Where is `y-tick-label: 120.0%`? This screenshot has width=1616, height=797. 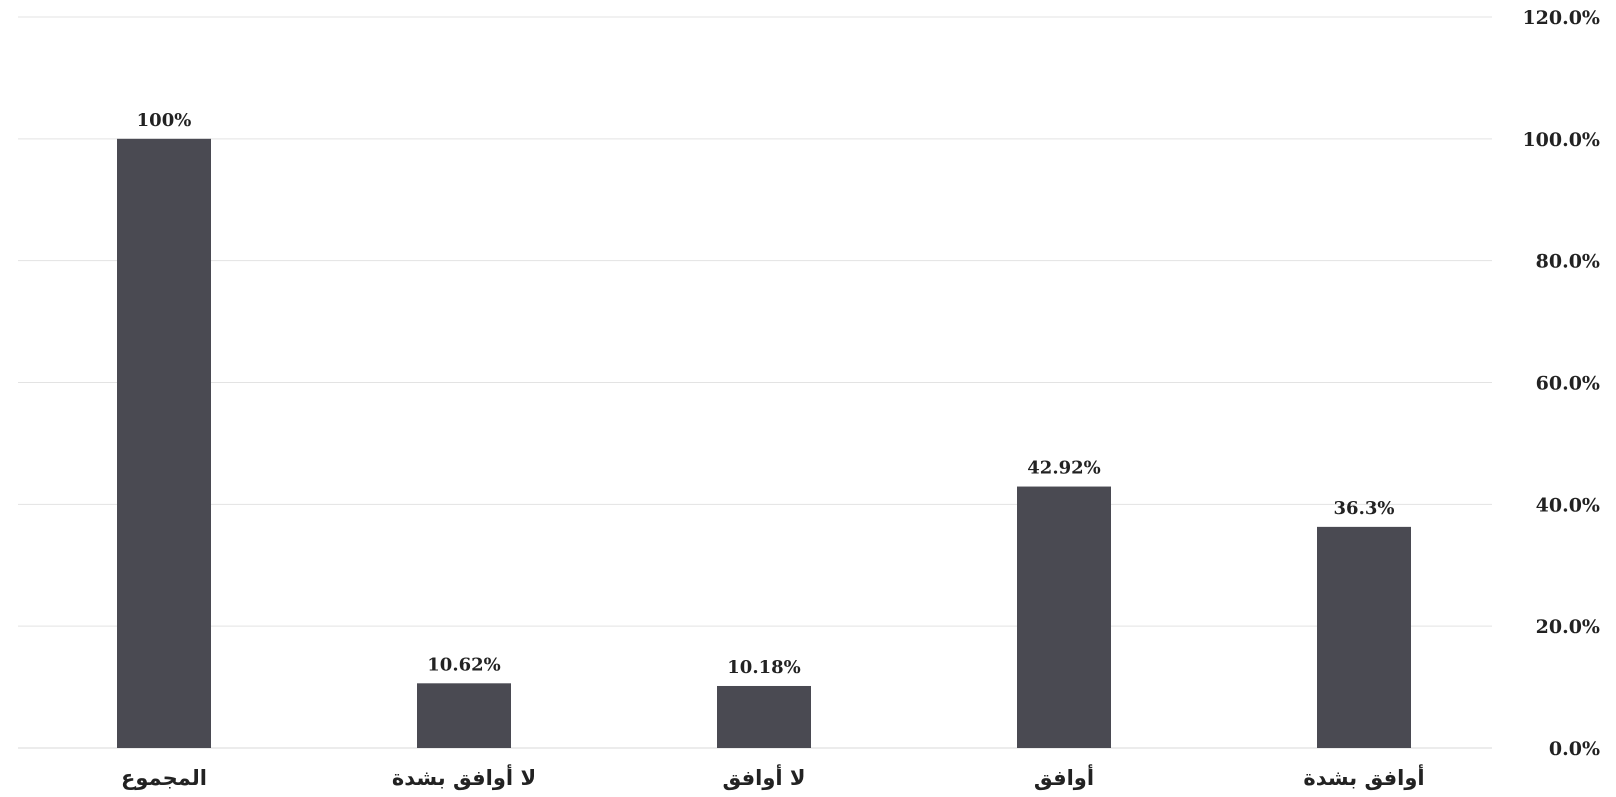
y-tick-label: 120.0% is located at coordinates (1561, 18).